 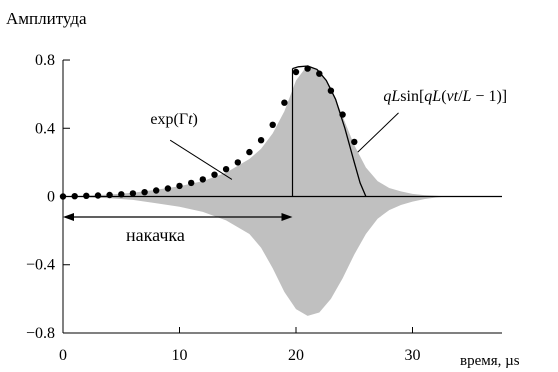 What do you see at coordinates (180, 355) in the screenshot?
I see `x-tick-label: 10` at bounding box center [180, 355].